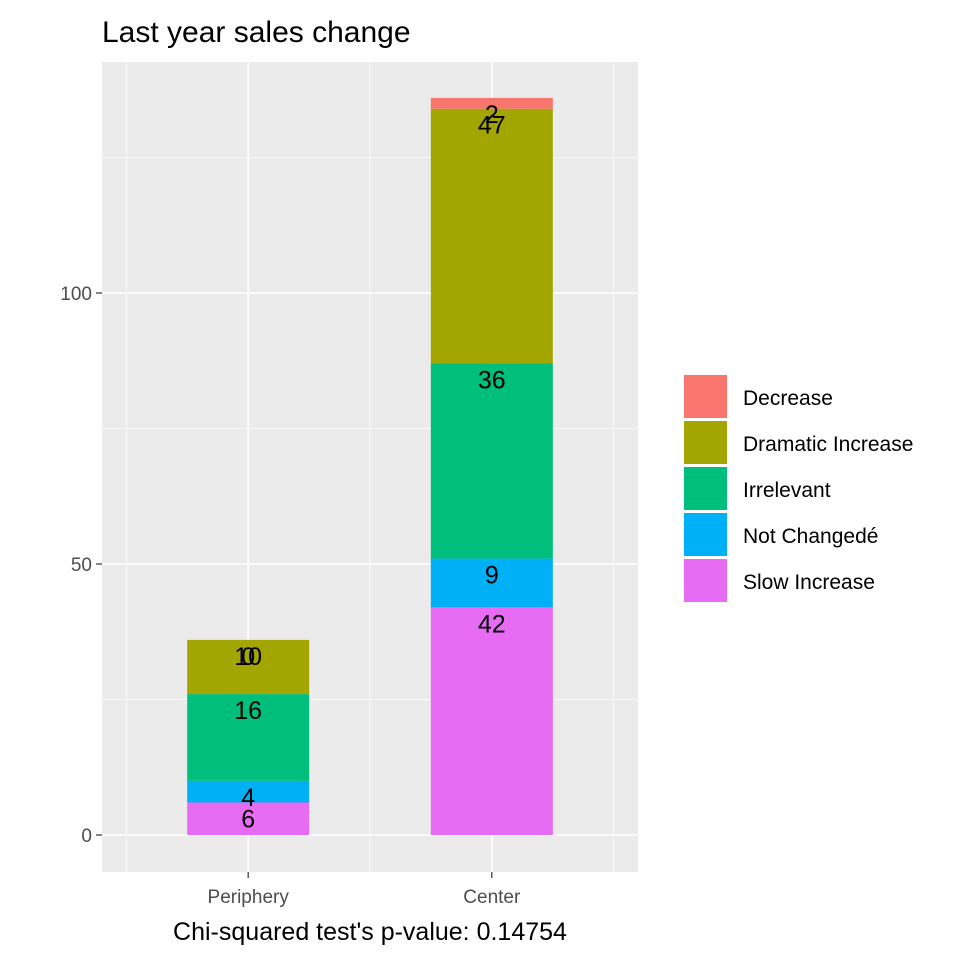  I want to click on chart-title: Last year sales change, so click(256, 32).